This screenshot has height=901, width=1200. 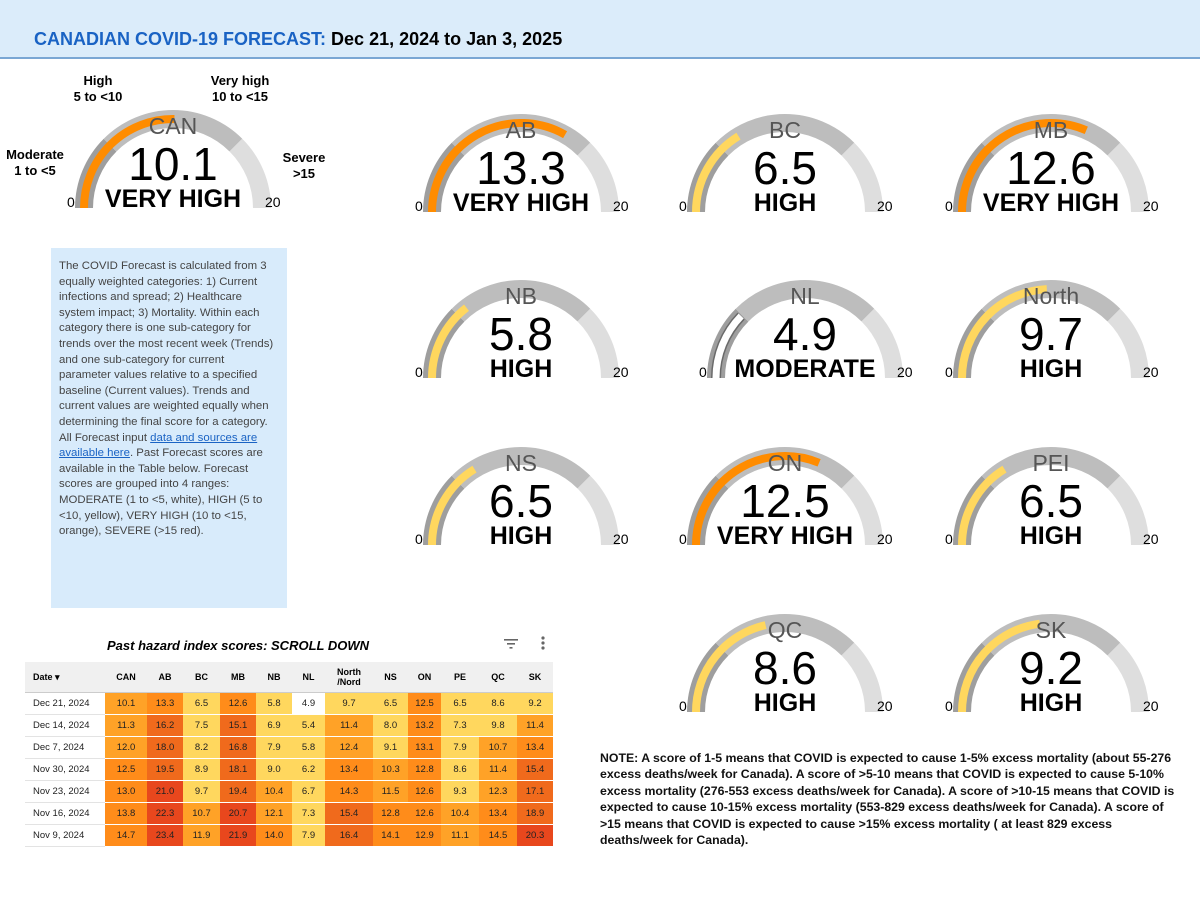 I want to click on column-header: ON, so click(x=424, y=677).